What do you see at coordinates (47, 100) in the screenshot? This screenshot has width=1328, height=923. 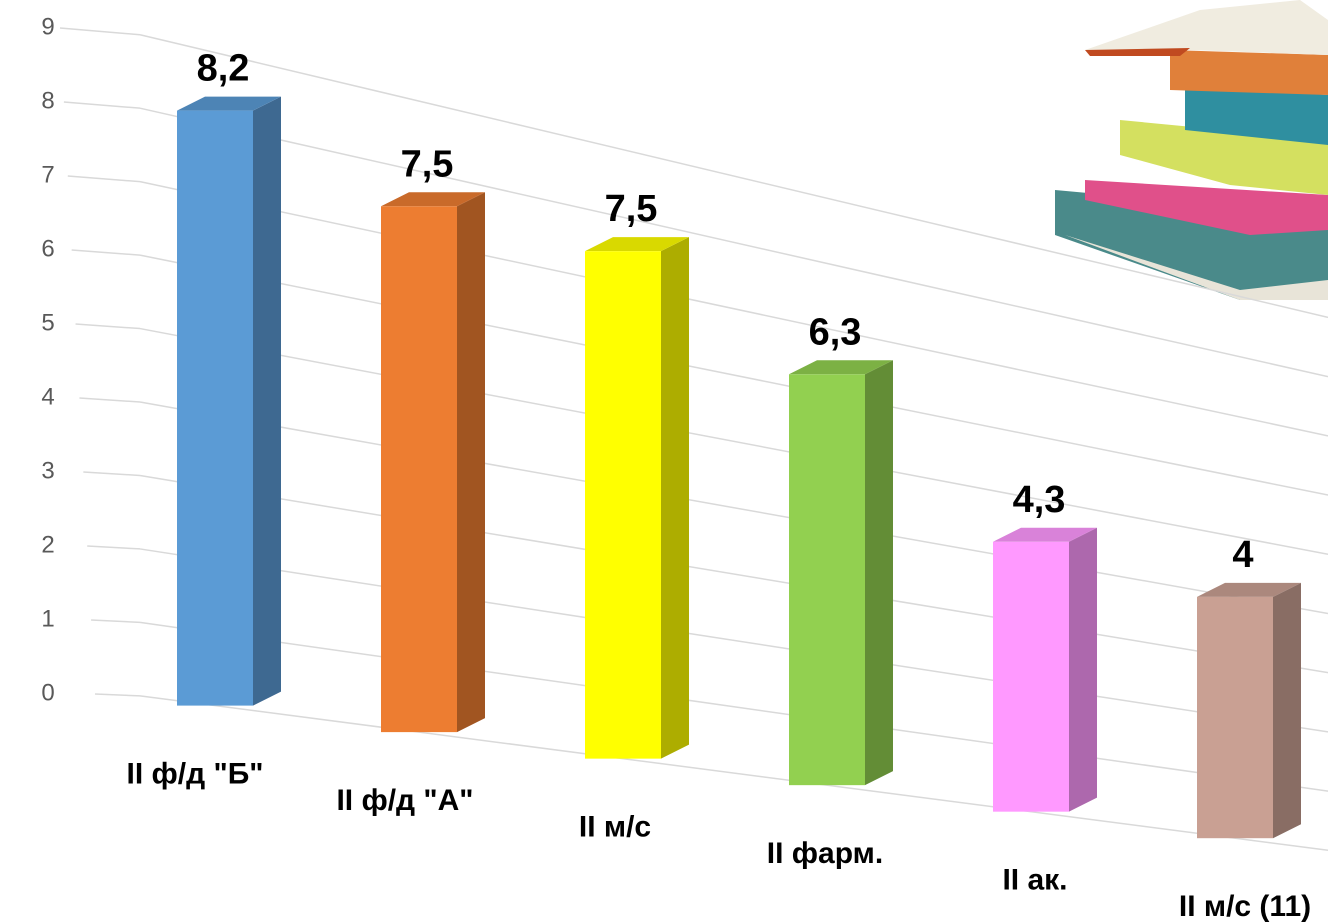 I see `y-tick-label: 8` at bounding box center [47, 100].